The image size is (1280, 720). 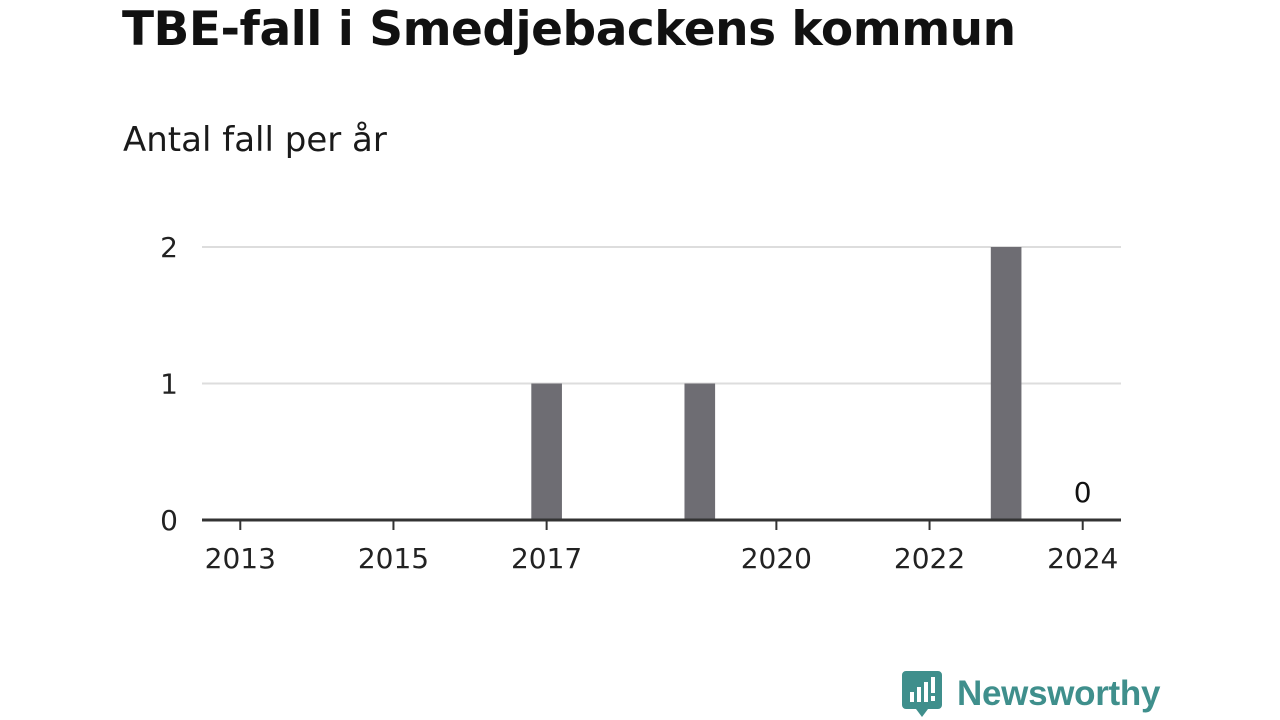 I want to click on x-tick-label-2020: 2020, so click(x=776, y=558).